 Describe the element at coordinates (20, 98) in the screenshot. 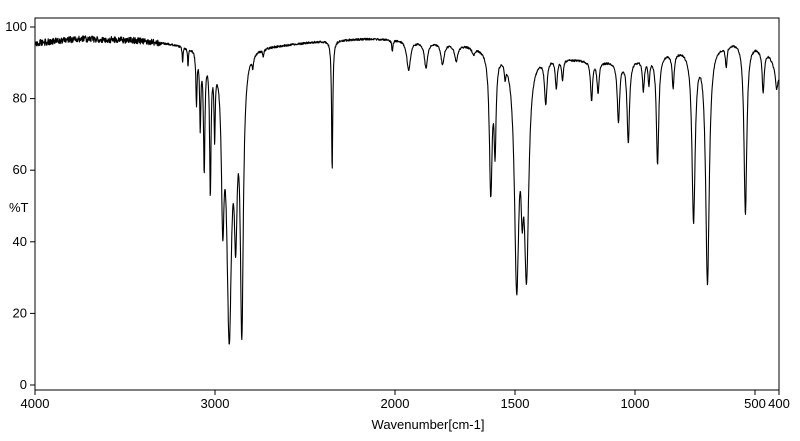

I see `y-tick-label: 80` at that location.